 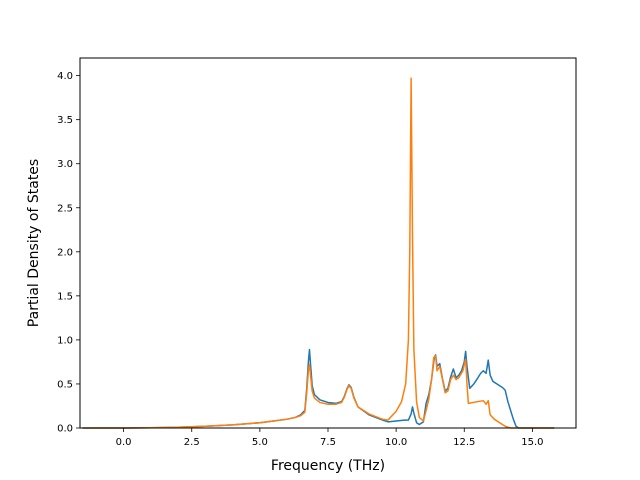 I want to click on y-tick-label: 2.0, so click(x=65, y=252).